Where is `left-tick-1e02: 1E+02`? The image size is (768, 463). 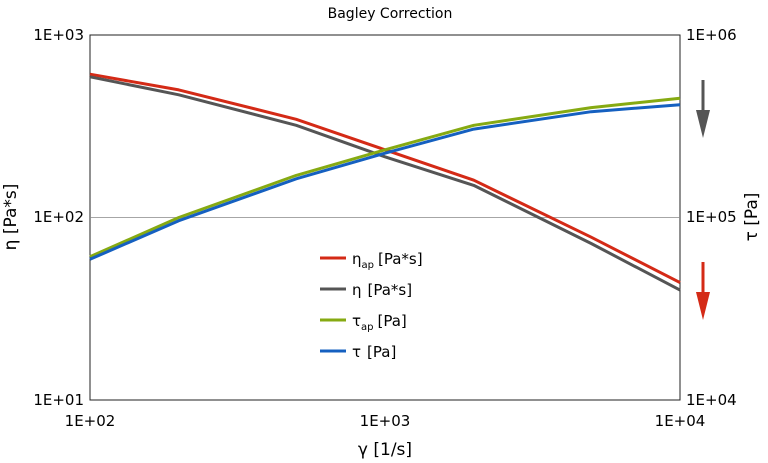 left-tick-1e02: 1E+02 is located at coordinates (58, 217).